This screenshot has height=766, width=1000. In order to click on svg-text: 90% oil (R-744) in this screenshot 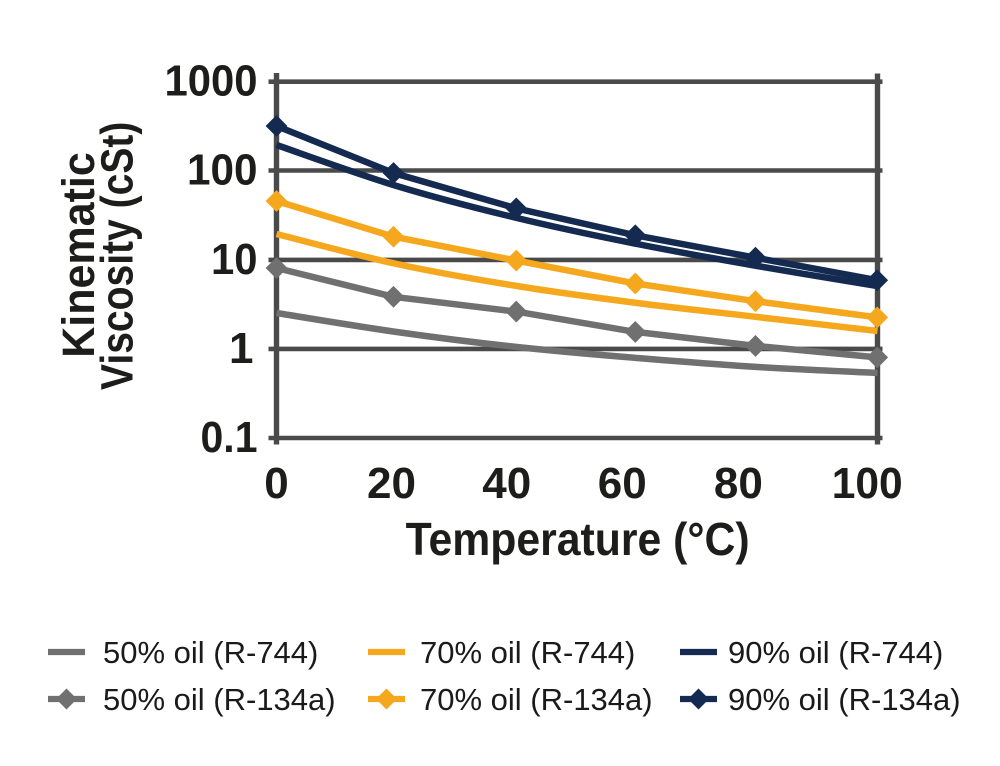, I will do `click(835, 652)`.